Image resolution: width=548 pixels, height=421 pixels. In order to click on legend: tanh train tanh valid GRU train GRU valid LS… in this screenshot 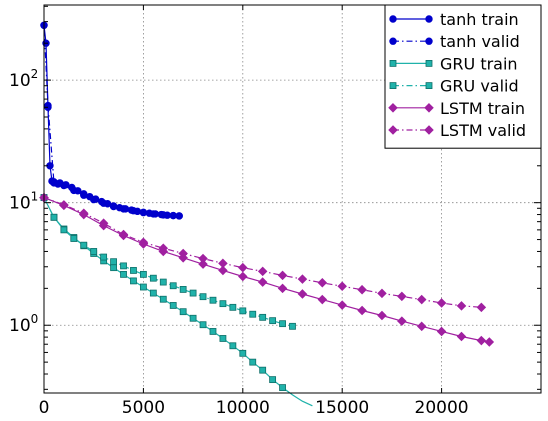, I will do `click(463, 76)`.